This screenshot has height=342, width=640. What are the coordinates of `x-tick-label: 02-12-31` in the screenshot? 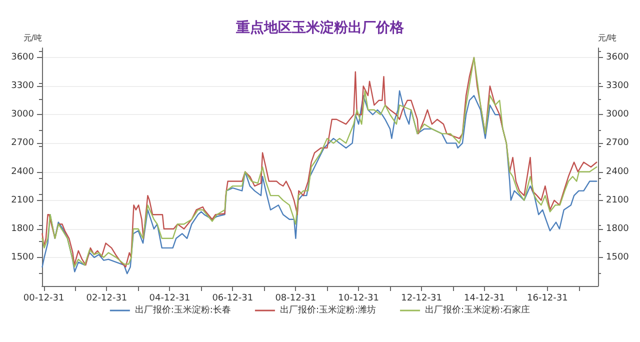 It's located at (107, 299).